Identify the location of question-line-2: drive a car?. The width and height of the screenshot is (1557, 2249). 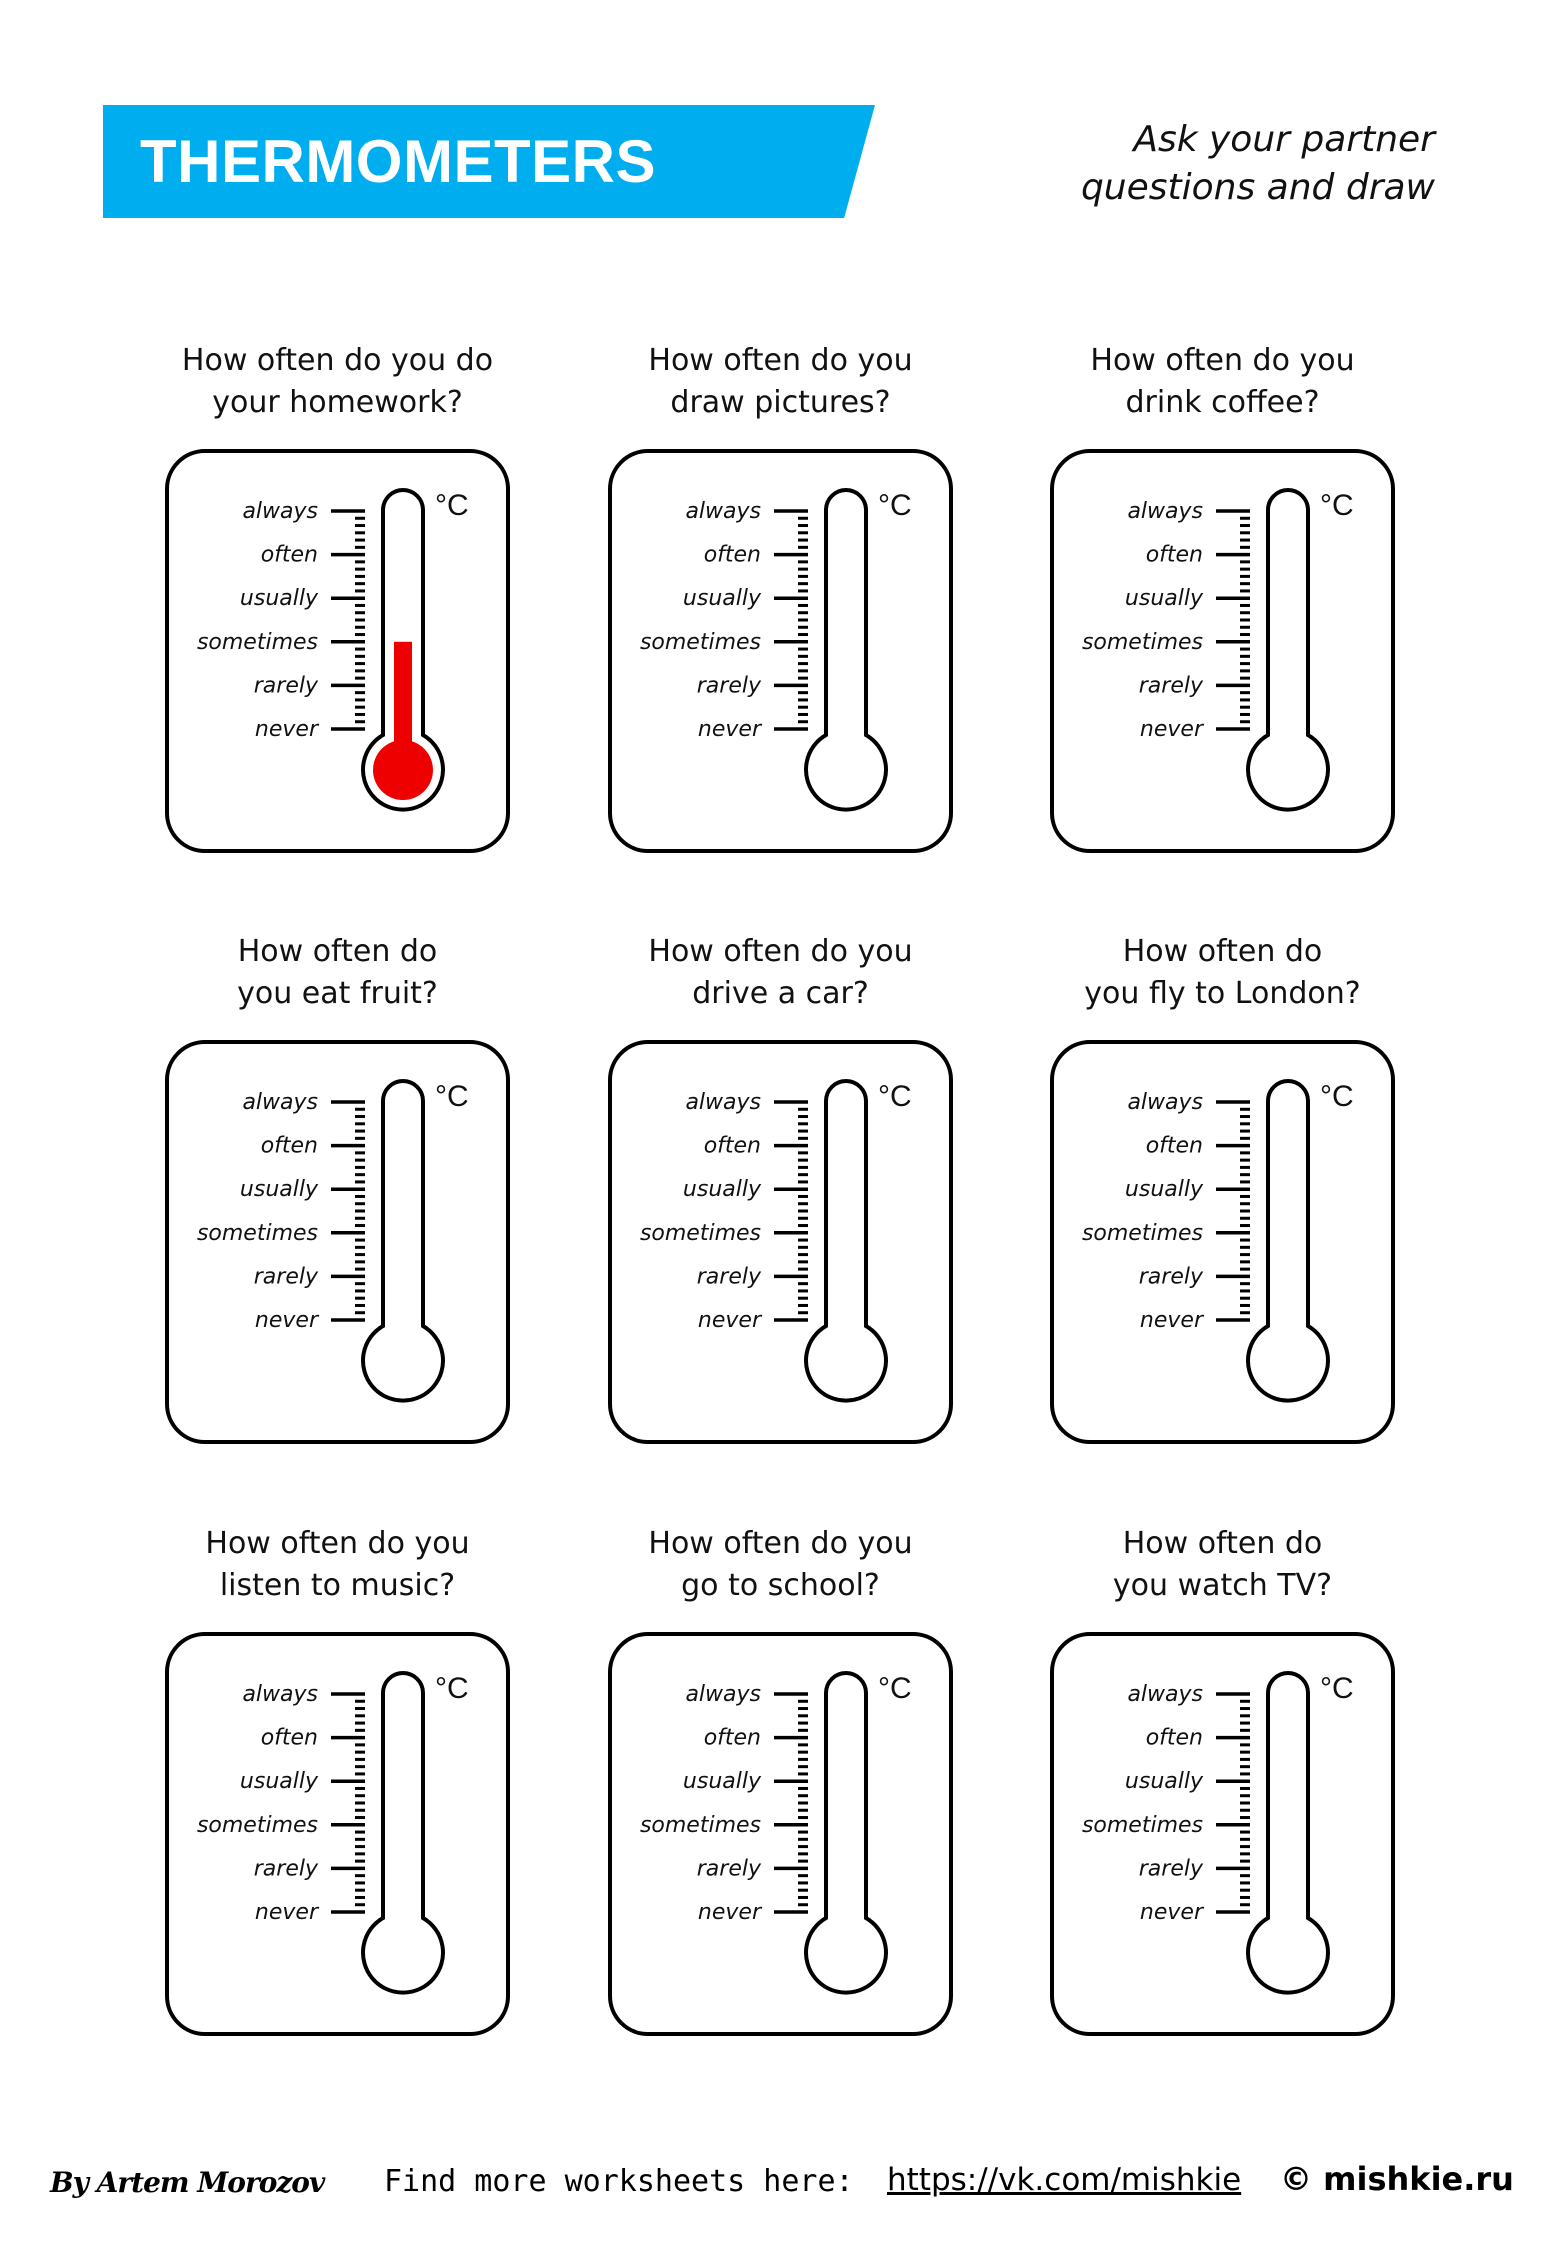
(780, 993).